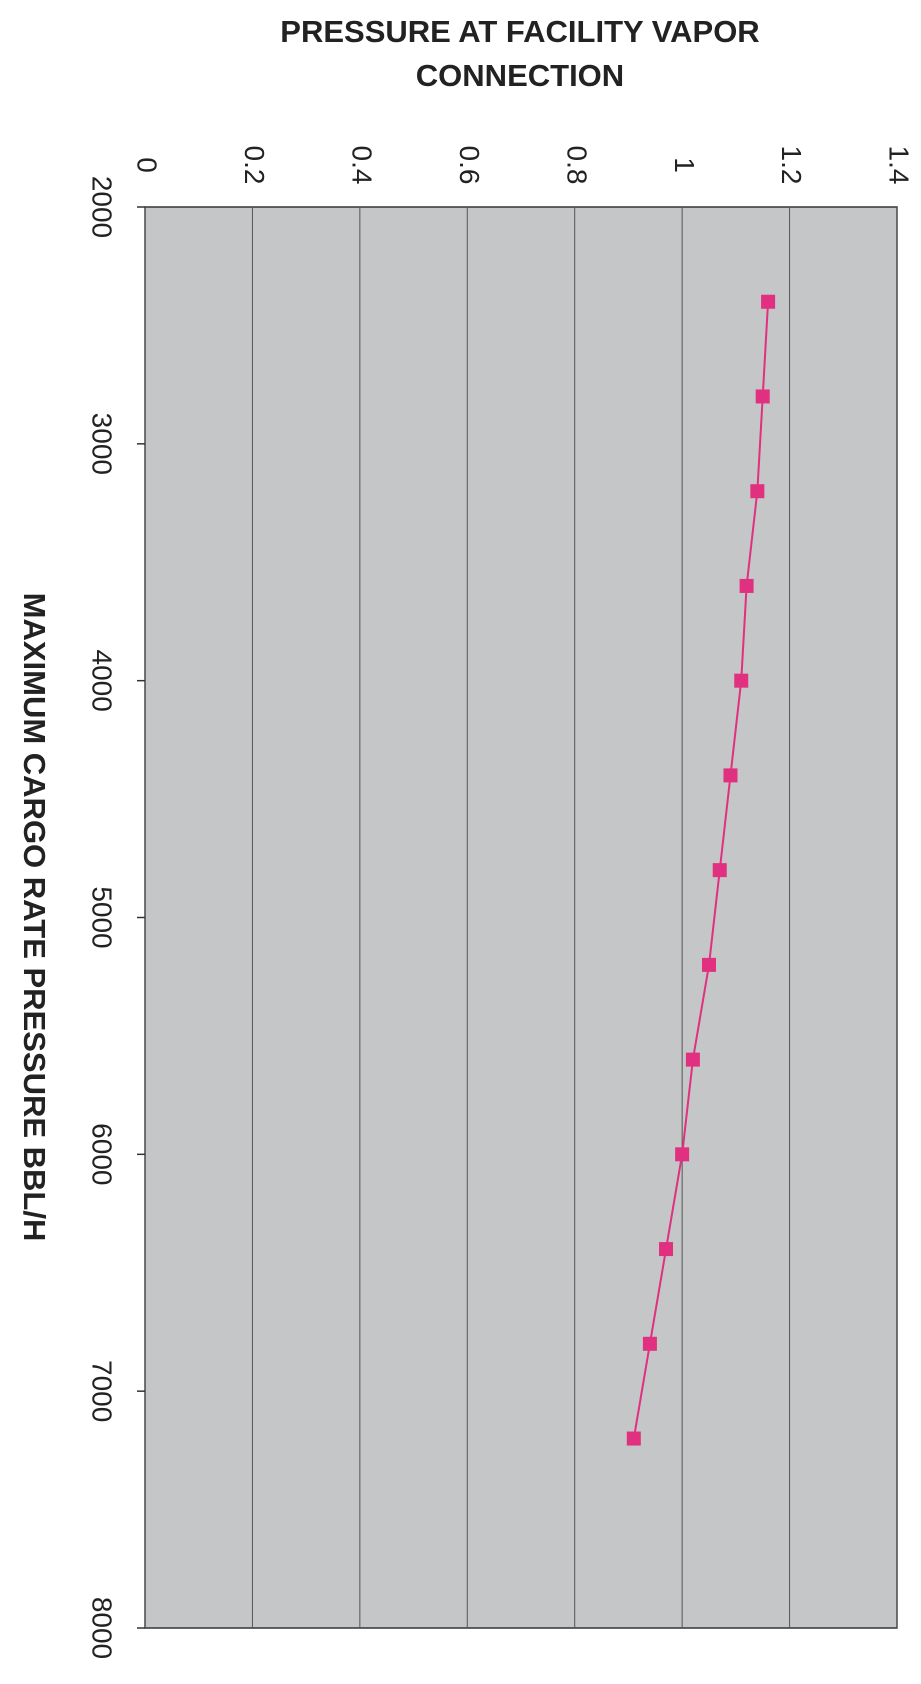 Image resolution: width=921 pixels, height=1684 pixels. Describe the element at coordinates (34, 917) in the screenshot. I see `x-axis-label: MAXIMUM CARGO RATE PRESSURE BBL/H` at that location.